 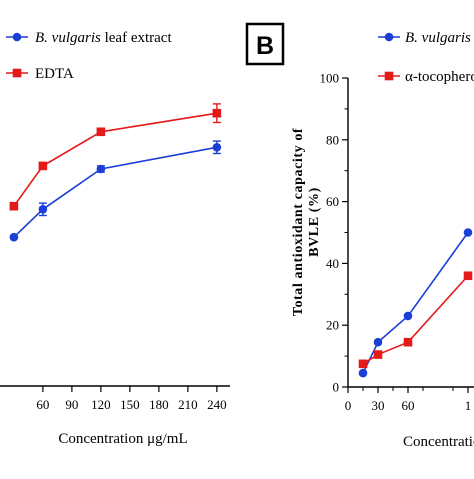 What do you see at coordinates (89, 56) in the screenshot?
I see `legend-a: B. vulgaris leaf extract EDTA` at bounding box center [89, 56].